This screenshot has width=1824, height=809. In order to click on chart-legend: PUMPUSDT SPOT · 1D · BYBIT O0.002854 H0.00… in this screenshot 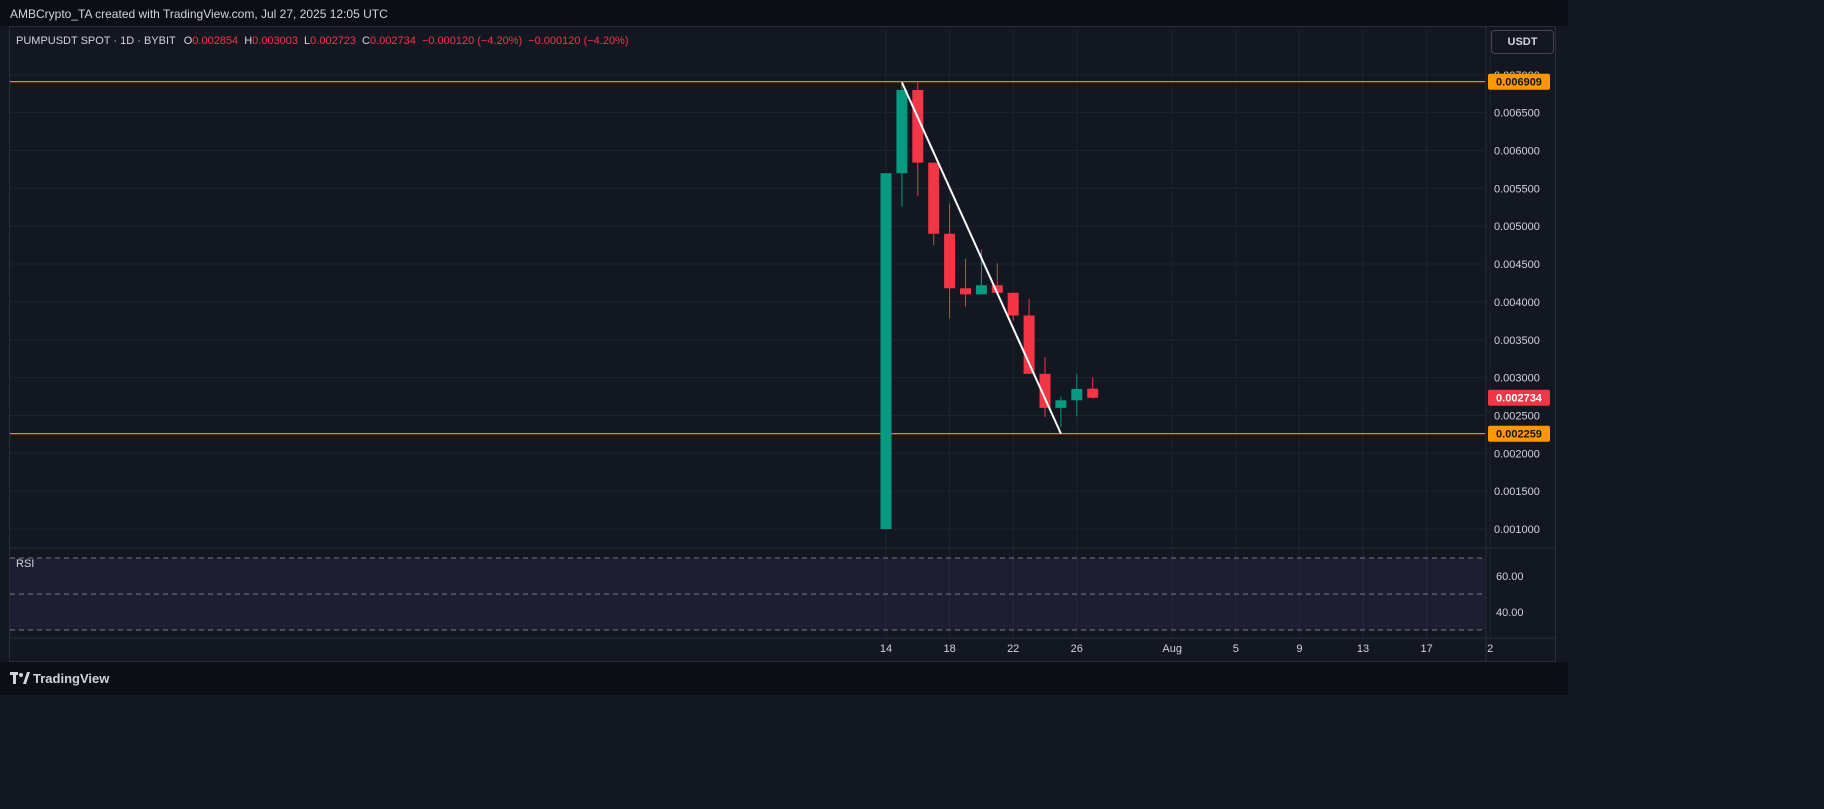, I will do `click(325, 41)`.